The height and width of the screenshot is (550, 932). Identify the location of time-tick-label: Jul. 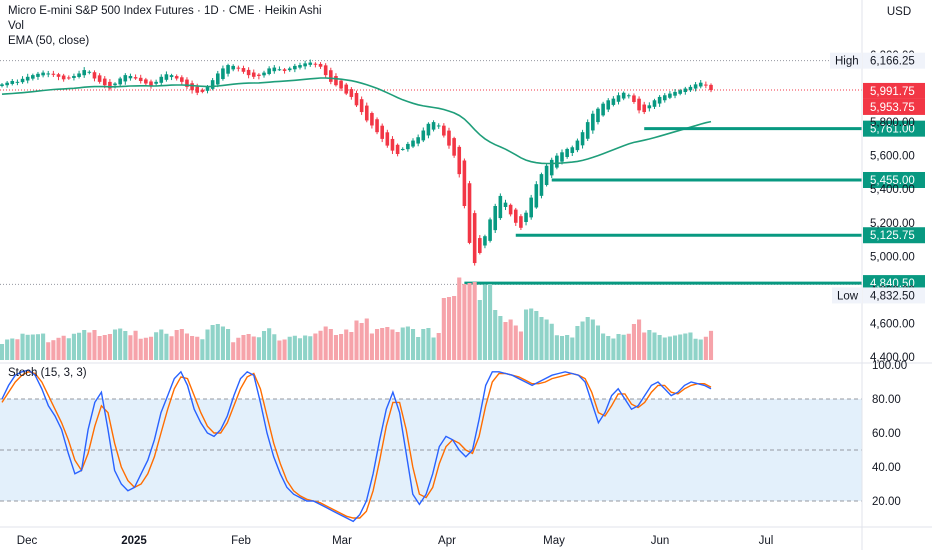
(766, 541).